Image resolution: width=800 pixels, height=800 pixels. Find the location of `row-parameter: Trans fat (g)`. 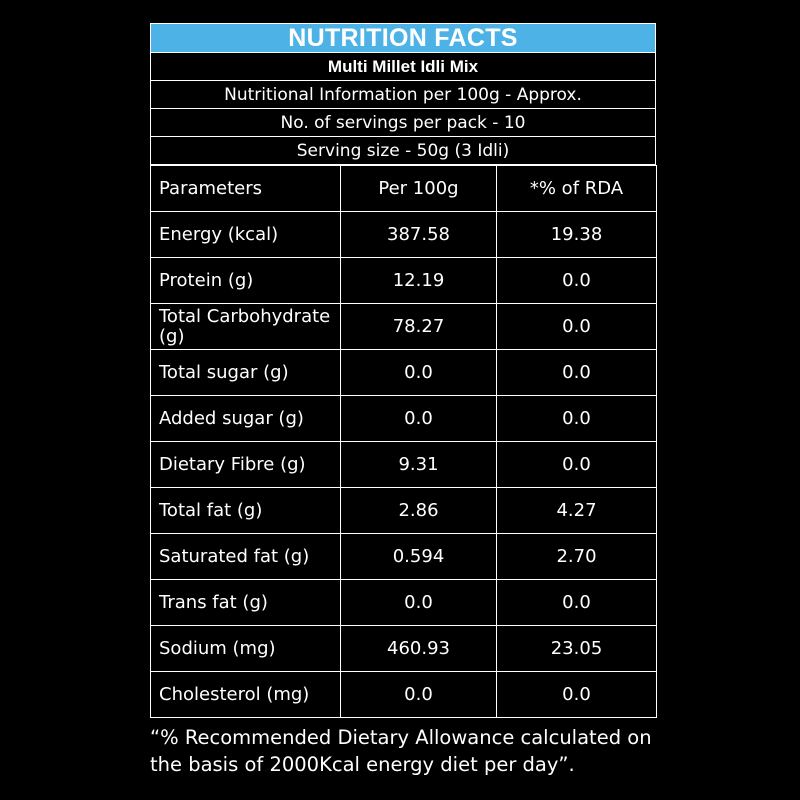

row-parameter: Trans fat (g) is located at coordinates (245, 602).